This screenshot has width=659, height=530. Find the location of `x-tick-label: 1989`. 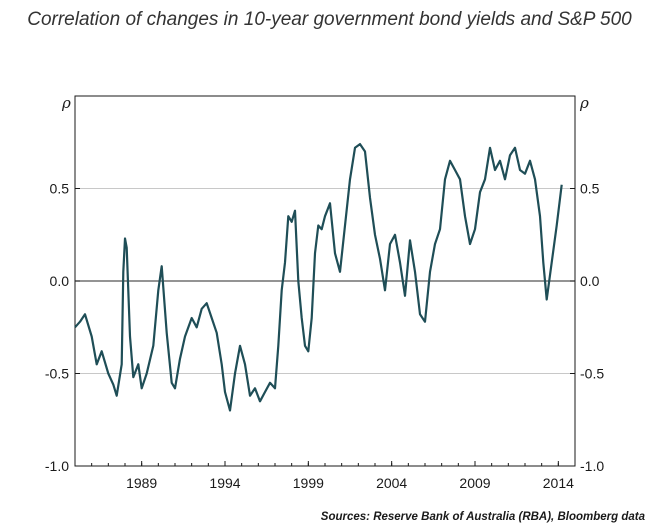

x-tick-label: 1989 is located at coordinates (141, 483).